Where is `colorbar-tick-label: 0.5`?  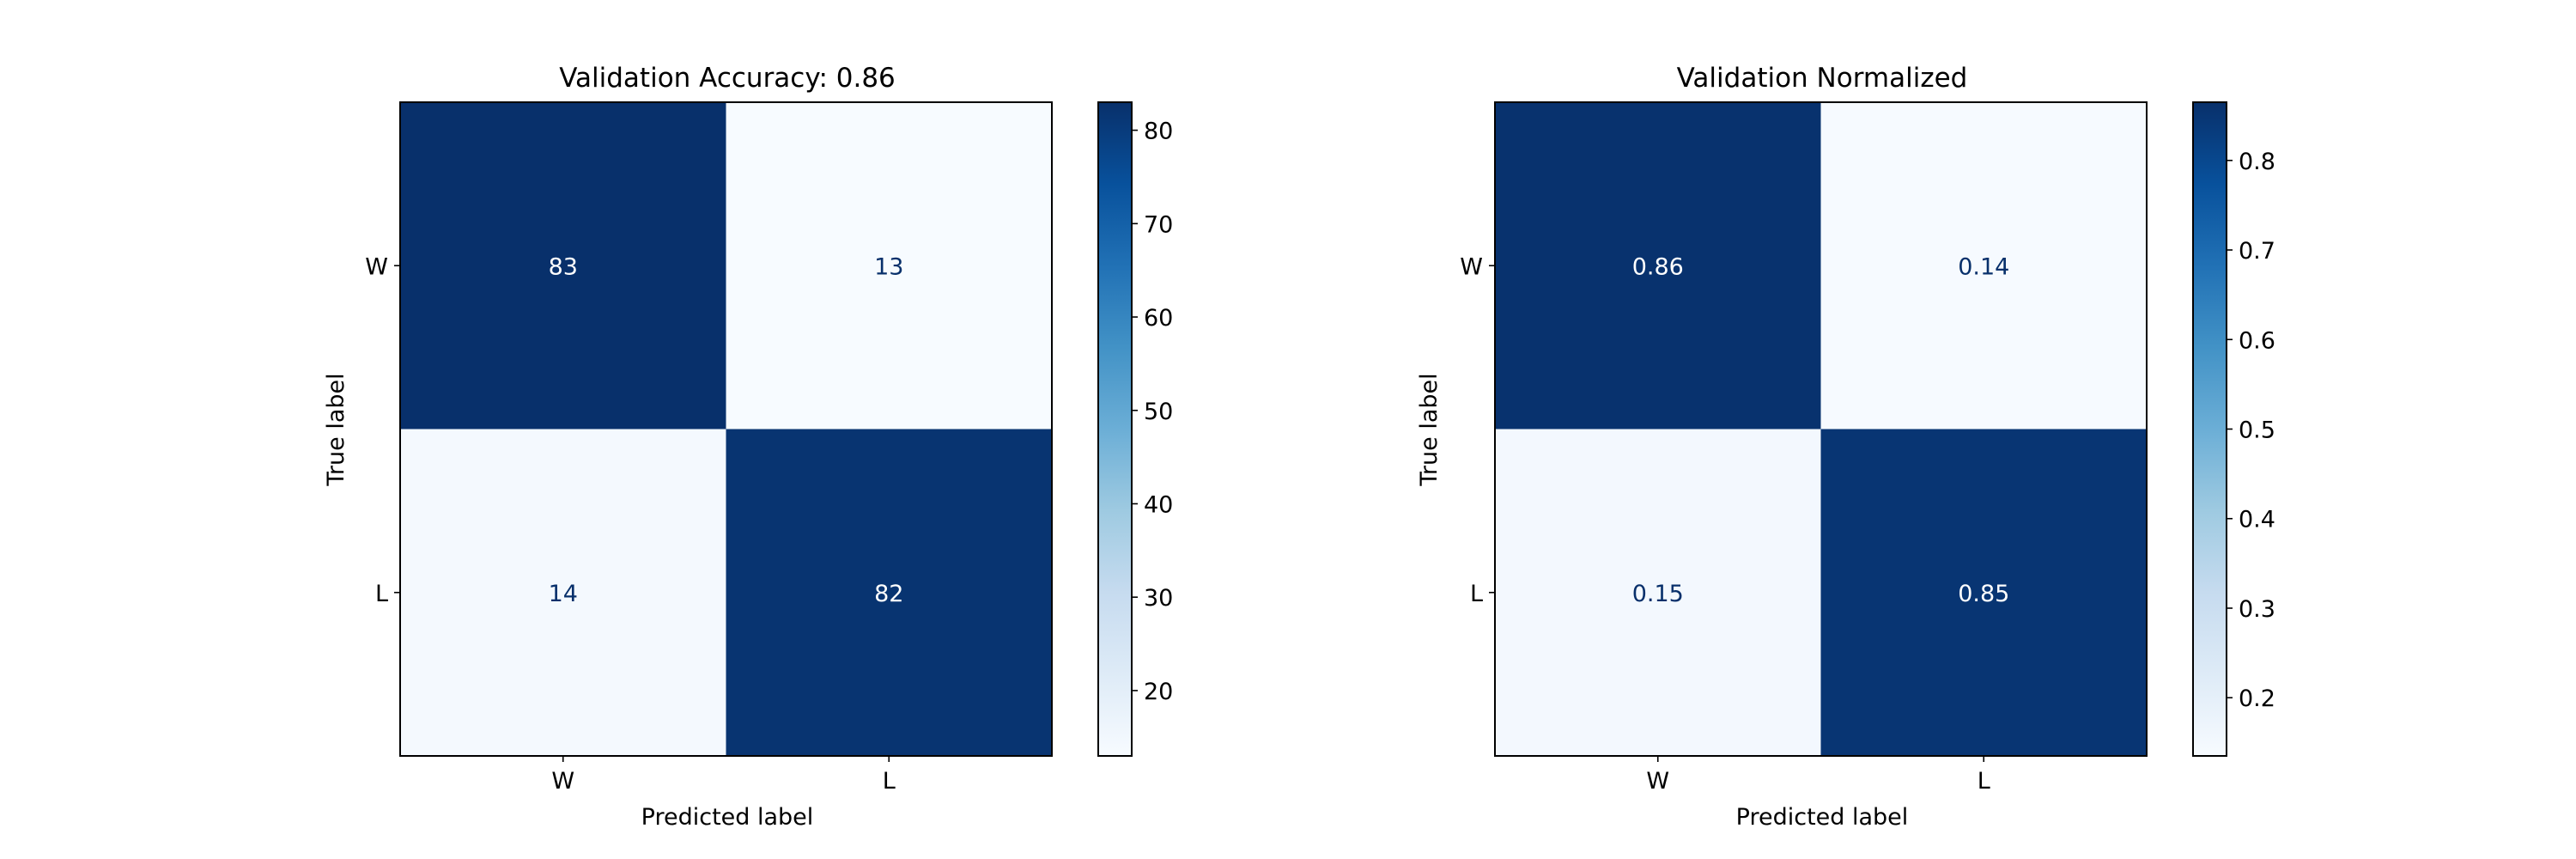
colorbar-tick-label: 0.5 is located at coordinates (2257, 431).